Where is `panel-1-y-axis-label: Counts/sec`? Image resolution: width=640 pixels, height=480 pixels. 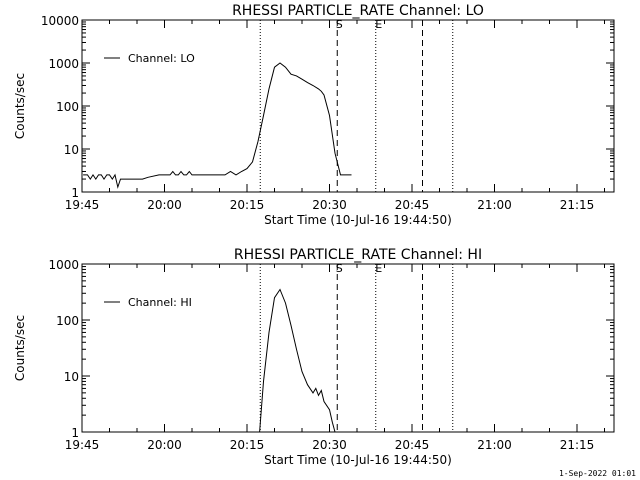 panel-1-y-axis-label: Counts/sec is located at coordinates (20, 106).